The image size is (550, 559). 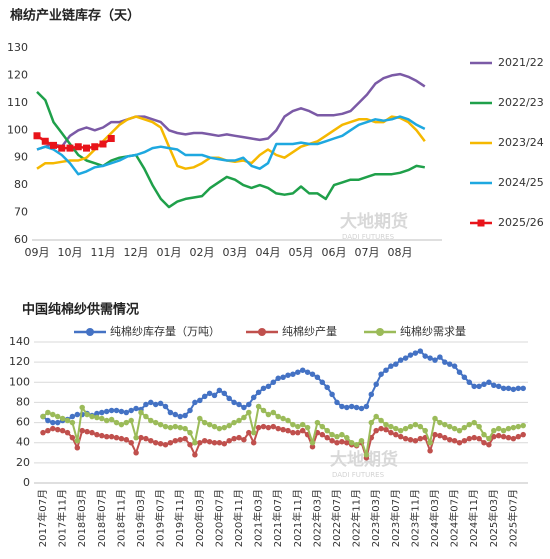 I want to click on x-tick-label: 03月, so click(x=235, y=252).